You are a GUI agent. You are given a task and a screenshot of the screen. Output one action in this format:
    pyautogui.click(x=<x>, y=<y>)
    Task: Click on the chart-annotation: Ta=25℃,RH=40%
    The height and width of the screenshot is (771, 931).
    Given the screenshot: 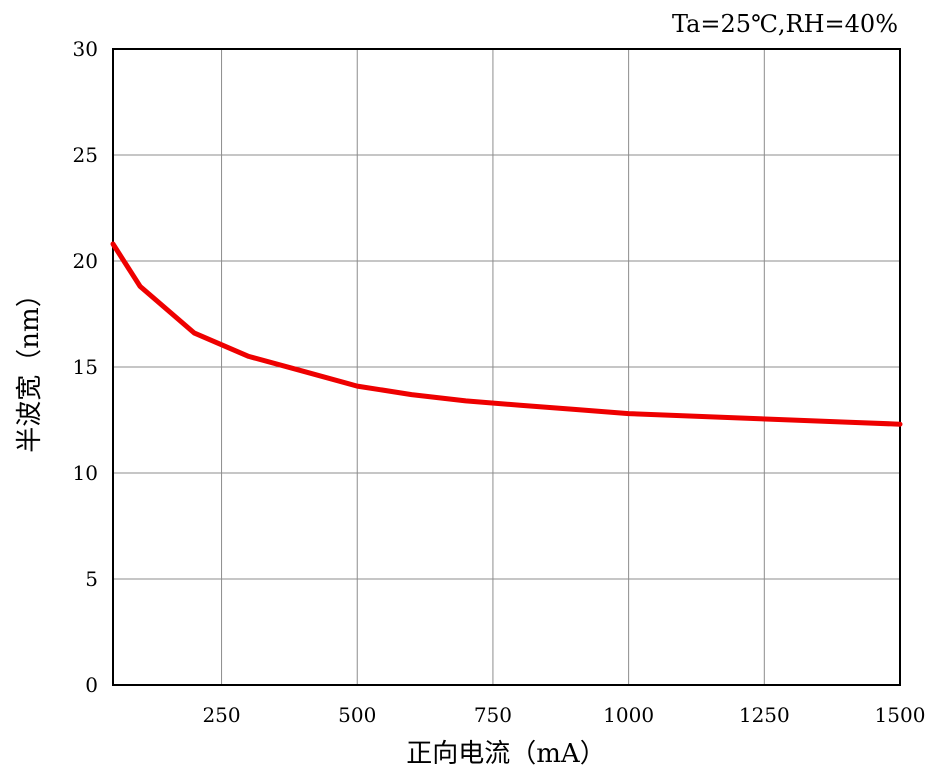 What is the action you would take?
    pyautogui.click(x=785, y=24)
    